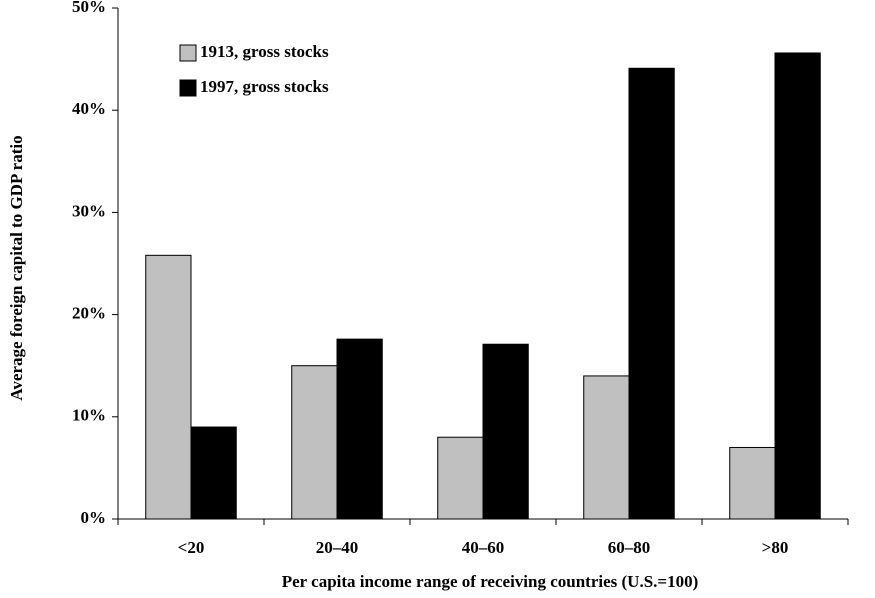 This screenshot has height=598, width=875. Describe the element at coordinates (89, 8) in the screenshot. I see `y-tick-label: 50%` at that location.